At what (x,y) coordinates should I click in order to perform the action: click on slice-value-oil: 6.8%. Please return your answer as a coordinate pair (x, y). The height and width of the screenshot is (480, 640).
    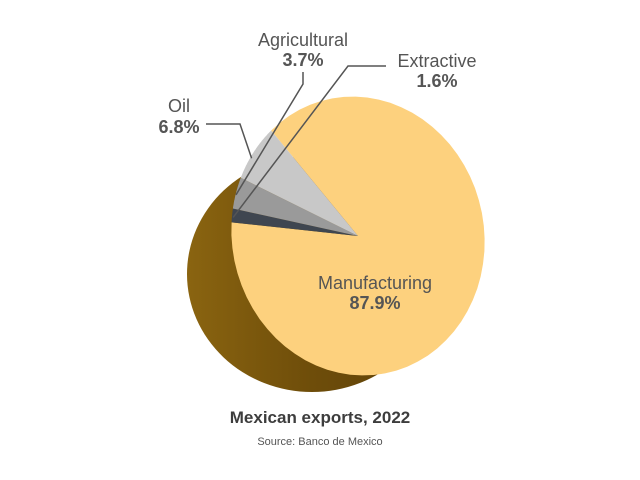
    Looking at the image, I should click on (178, 127).